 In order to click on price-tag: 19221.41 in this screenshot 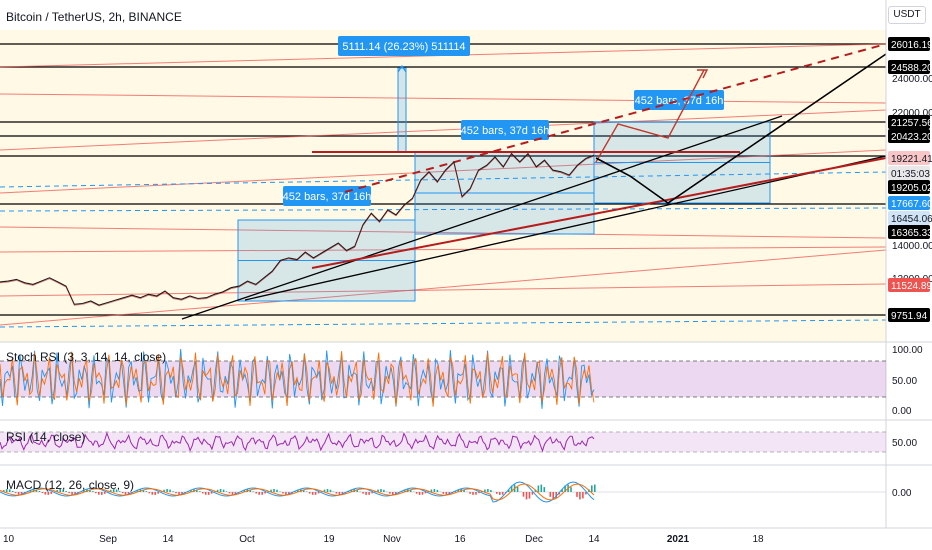, I will do `click(911, 159)`.